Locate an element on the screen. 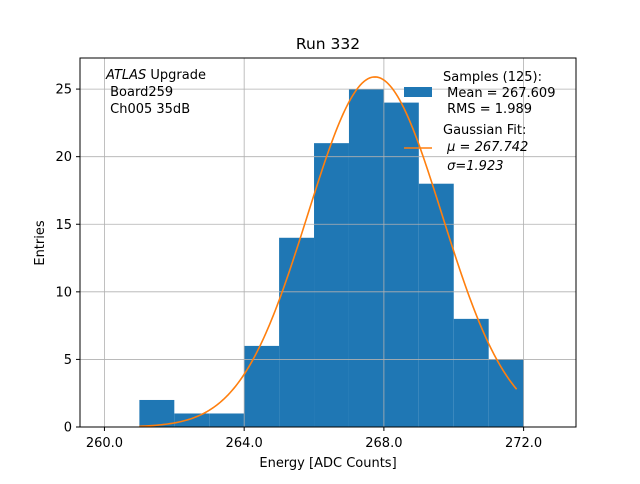 This screenshot has width=640, height=484. legend-rms: RMS = 1.989 is located at coordinates (487, 109).